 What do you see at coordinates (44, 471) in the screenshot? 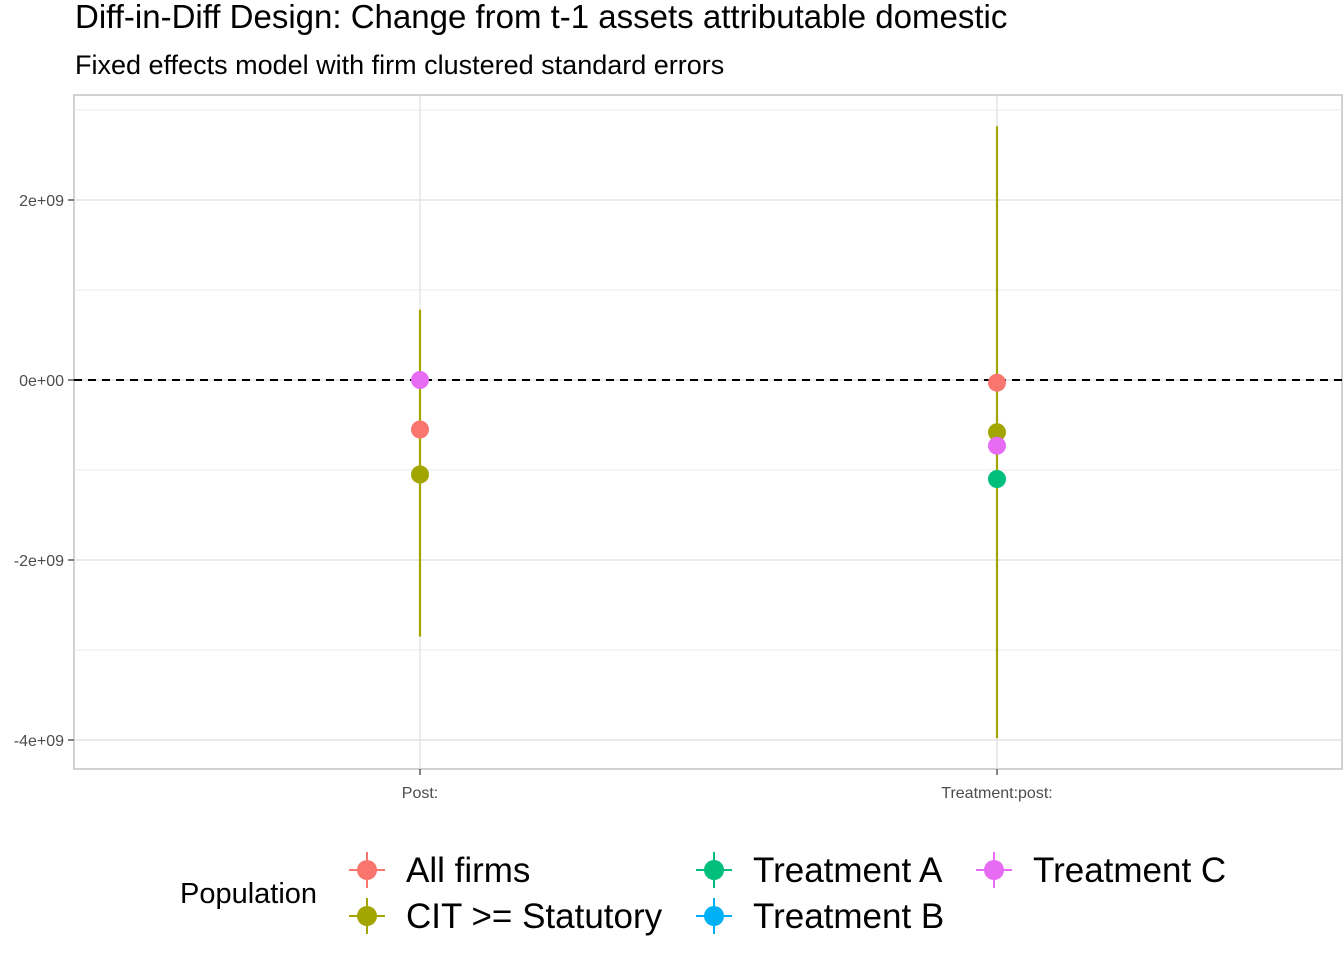
I see `y-axis: 2e+09 0e+00 -2e+09 -4e+09` at bounding box center [44, 471].